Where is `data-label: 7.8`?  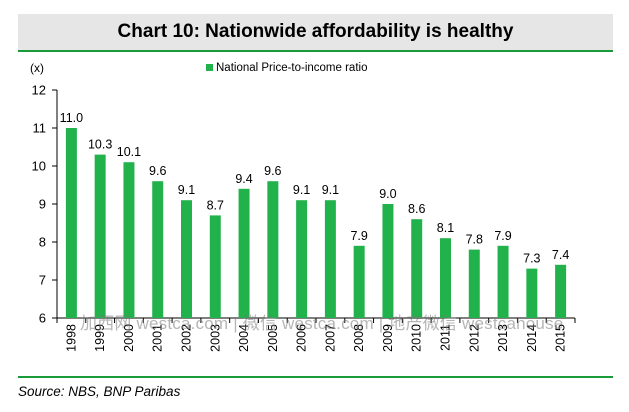
data-label: 7.8 is located at coordinates (474, 240).